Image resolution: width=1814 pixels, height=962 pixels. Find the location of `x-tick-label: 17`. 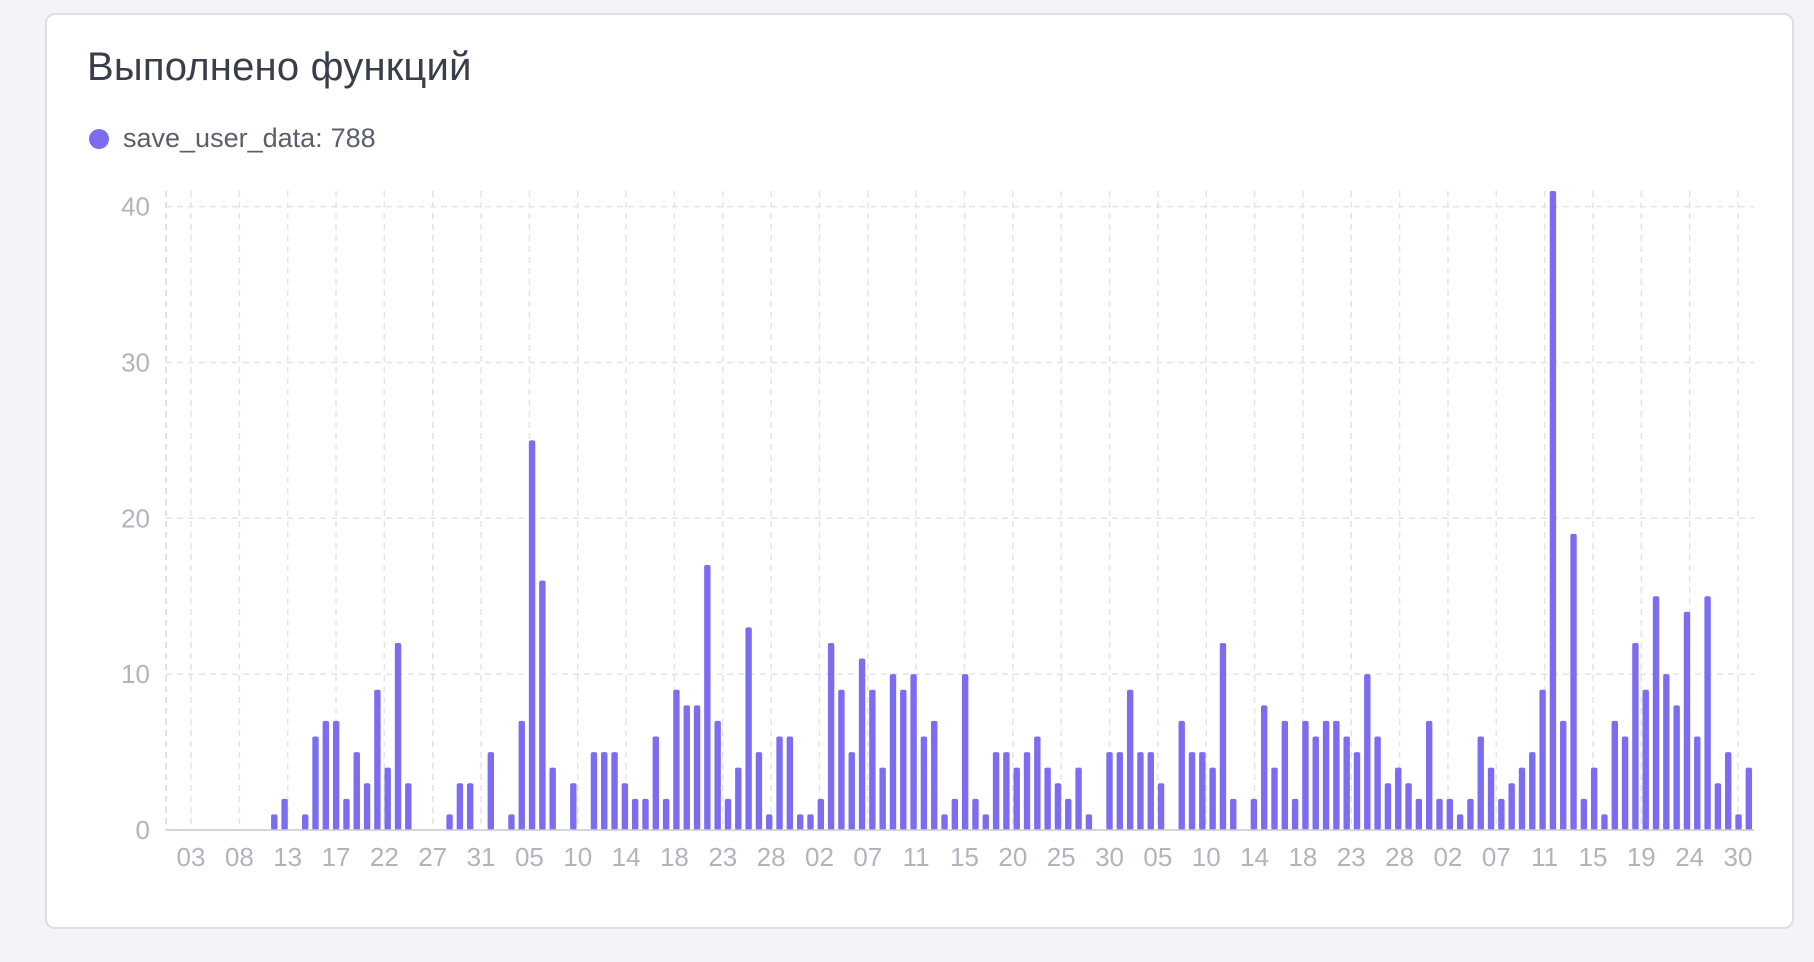

x-tick-label: 17 is located at coordinates (336, 857).